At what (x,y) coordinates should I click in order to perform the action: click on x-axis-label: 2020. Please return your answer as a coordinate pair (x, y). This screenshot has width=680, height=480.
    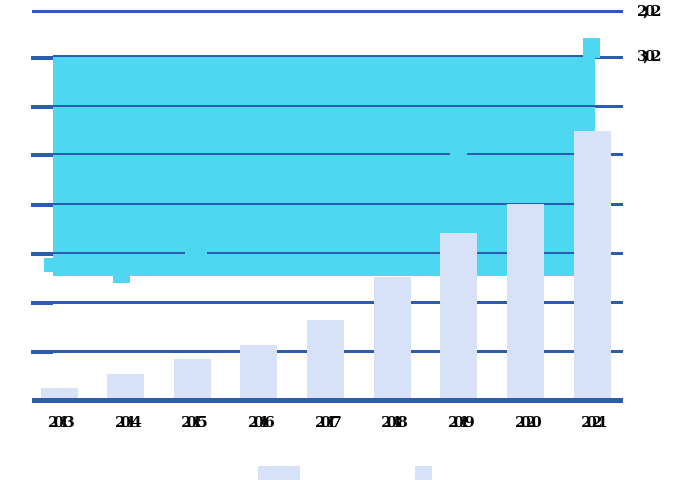
    Looking at the image, I should click on (528, 422).